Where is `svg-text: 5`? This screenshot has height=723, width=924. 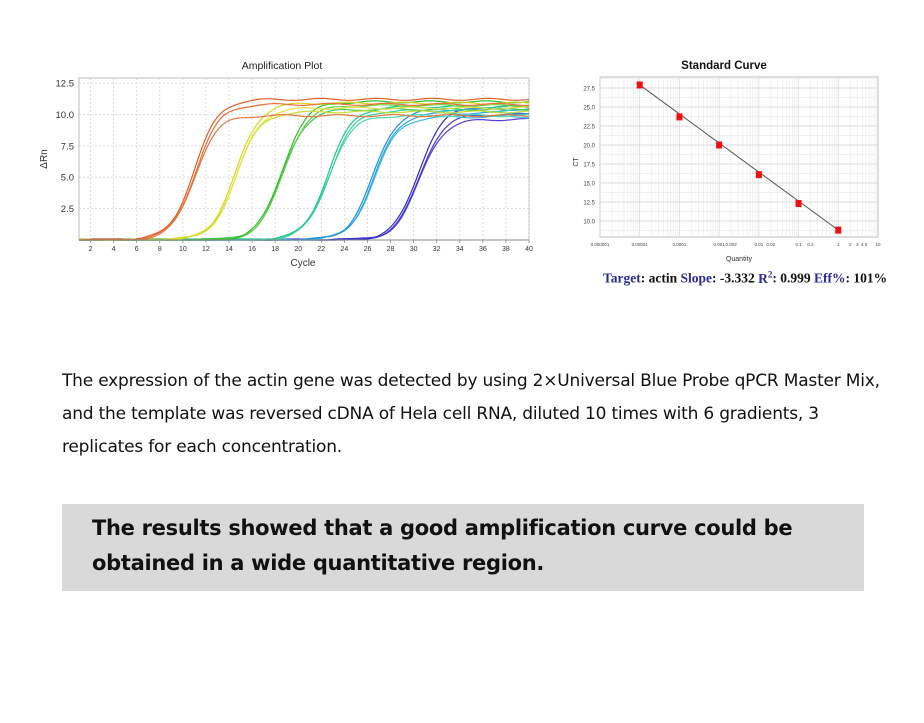
svg-text: 5 is located at coordinates (866, 244).